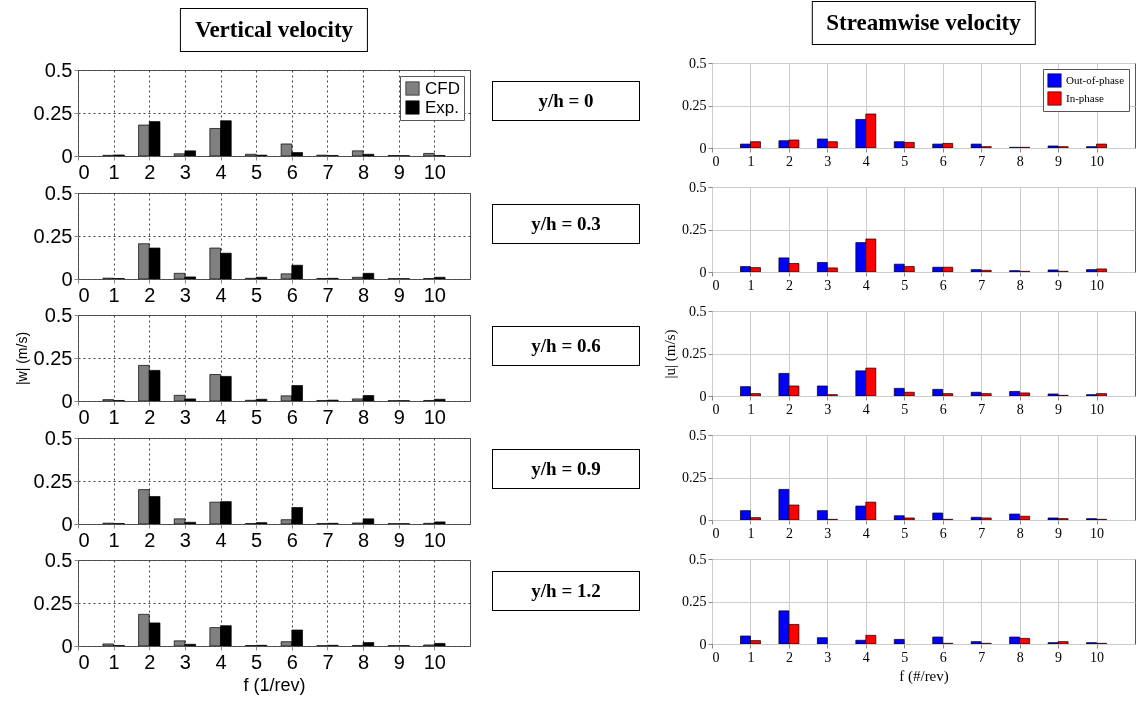 This screenshot has height=708, width=1140. What do you see at coordinates (670, 354) in the screenshot?
I see `y-axis-title: |u| (m/s)` at bounding box center [670, 354].